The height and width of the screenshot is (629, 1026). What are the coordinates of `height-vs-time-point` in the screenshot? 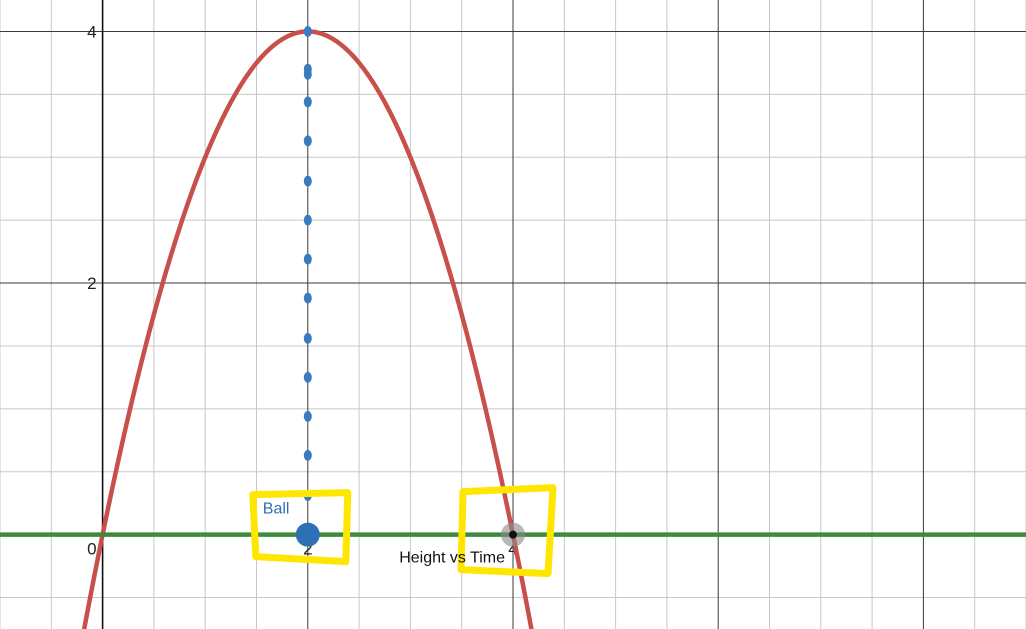 It's located at (513, 534).